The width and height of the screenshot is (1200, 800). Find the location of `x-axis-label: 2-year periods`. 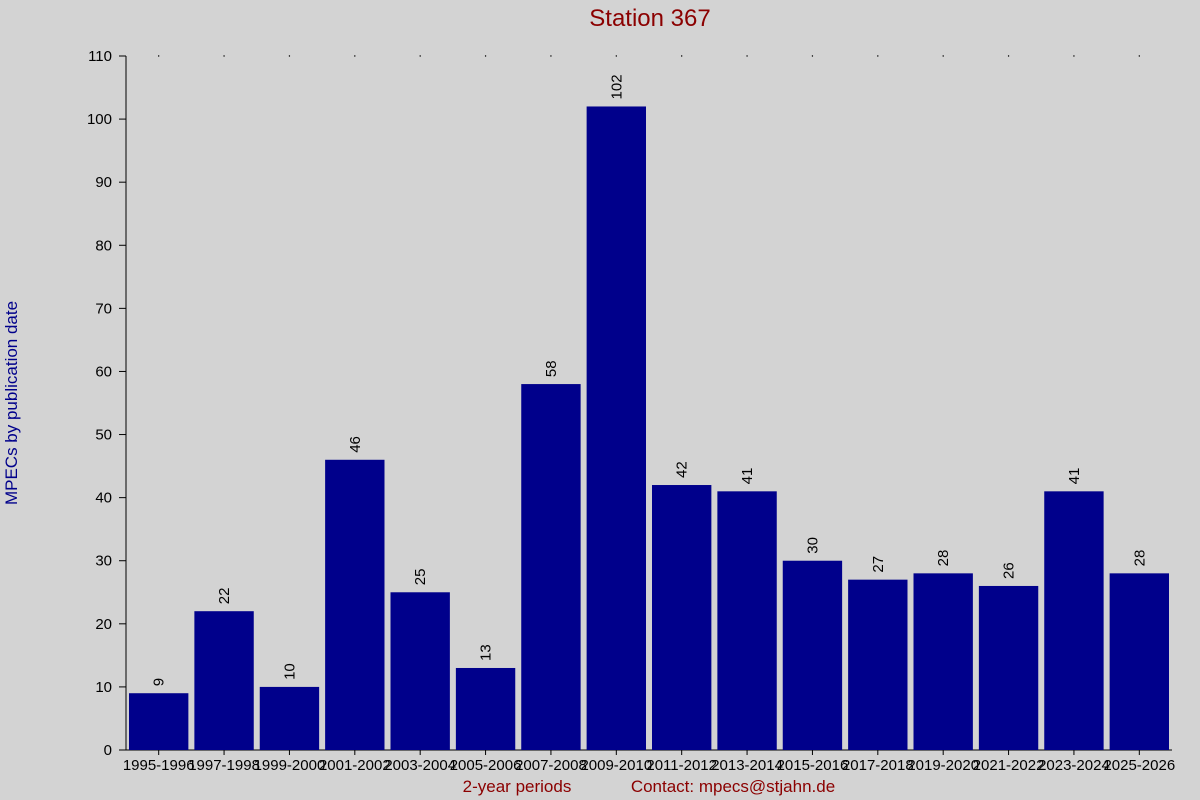

x-axis-label: 2-year periods is located at coordinates (517, 786).